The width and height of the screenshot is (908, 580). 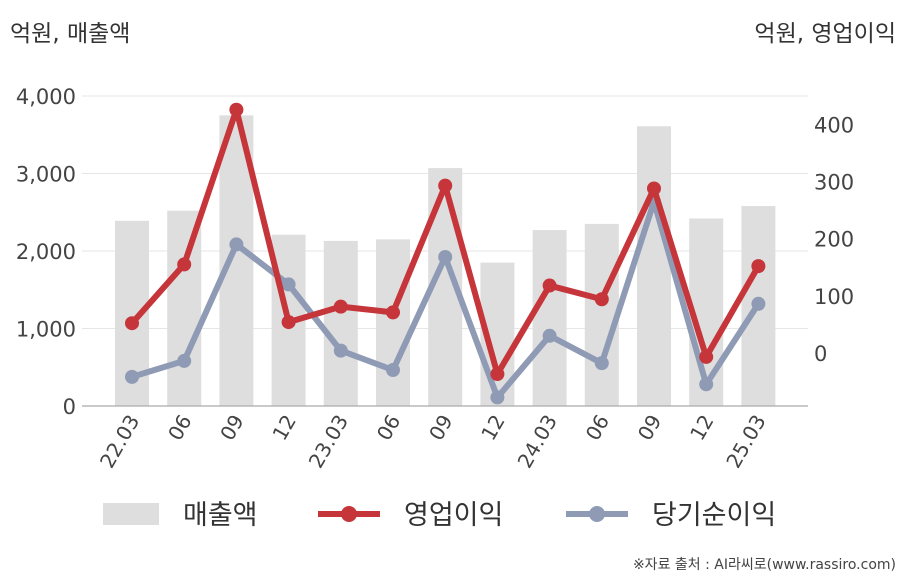 I want to click on legend-swatch-매출액, so click(x=131, y=514).